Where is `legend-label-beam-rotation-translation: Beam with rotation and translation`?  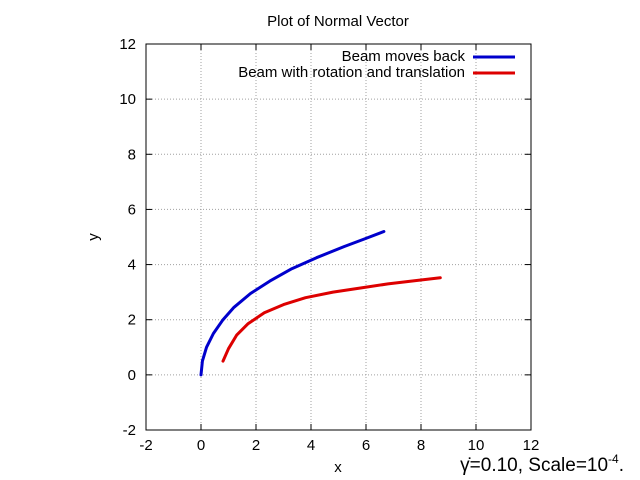 legend-label-beam-rotation-translation: Beam with rotation and translation is located at coordinates (351, 72).